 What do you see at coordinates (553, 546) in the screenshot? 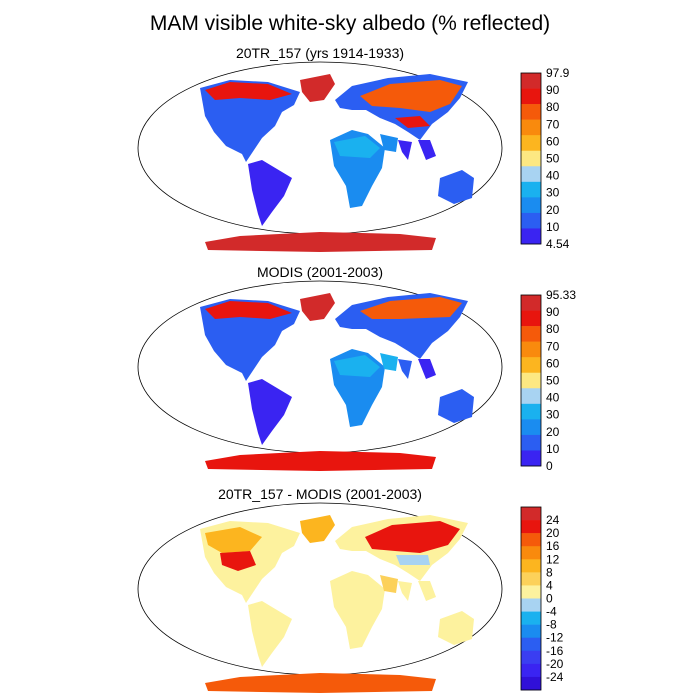
I see `colorbar-label: 16` at bounding box center [553, 546].